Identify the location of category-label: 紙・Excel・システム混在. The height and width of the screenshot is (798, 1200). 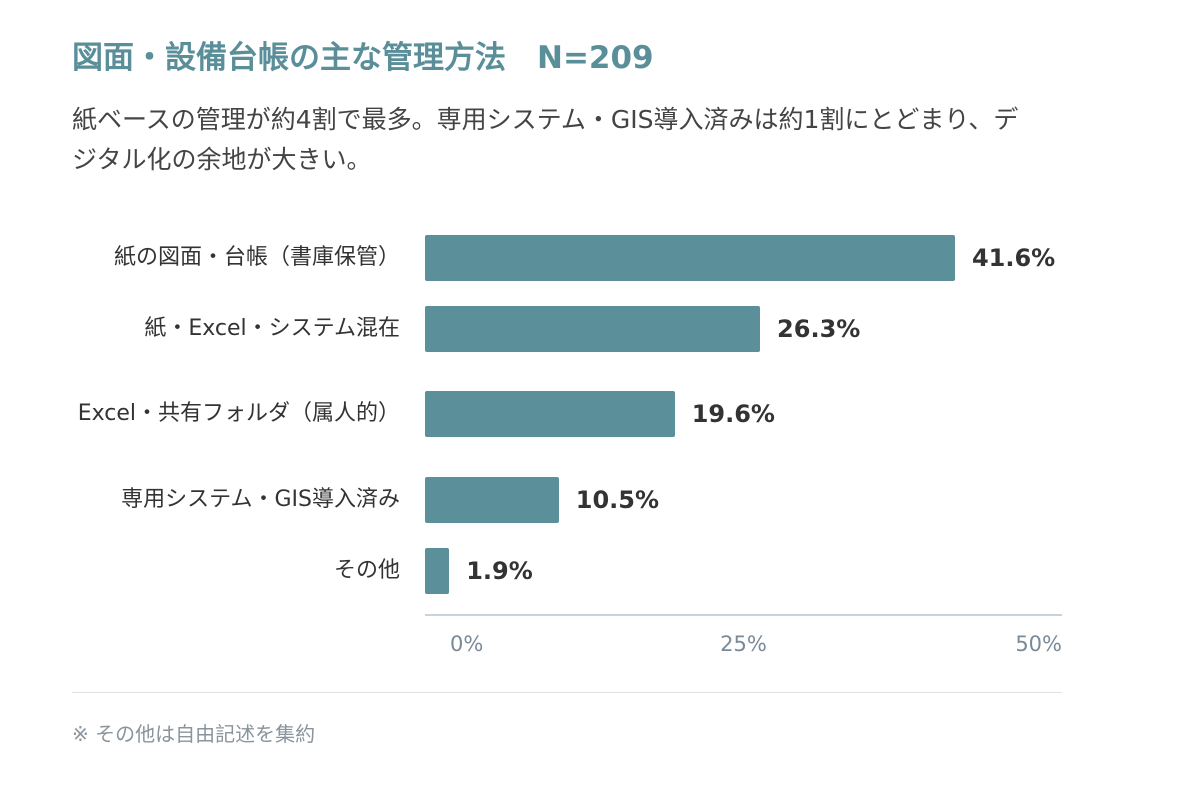
(272, 328).